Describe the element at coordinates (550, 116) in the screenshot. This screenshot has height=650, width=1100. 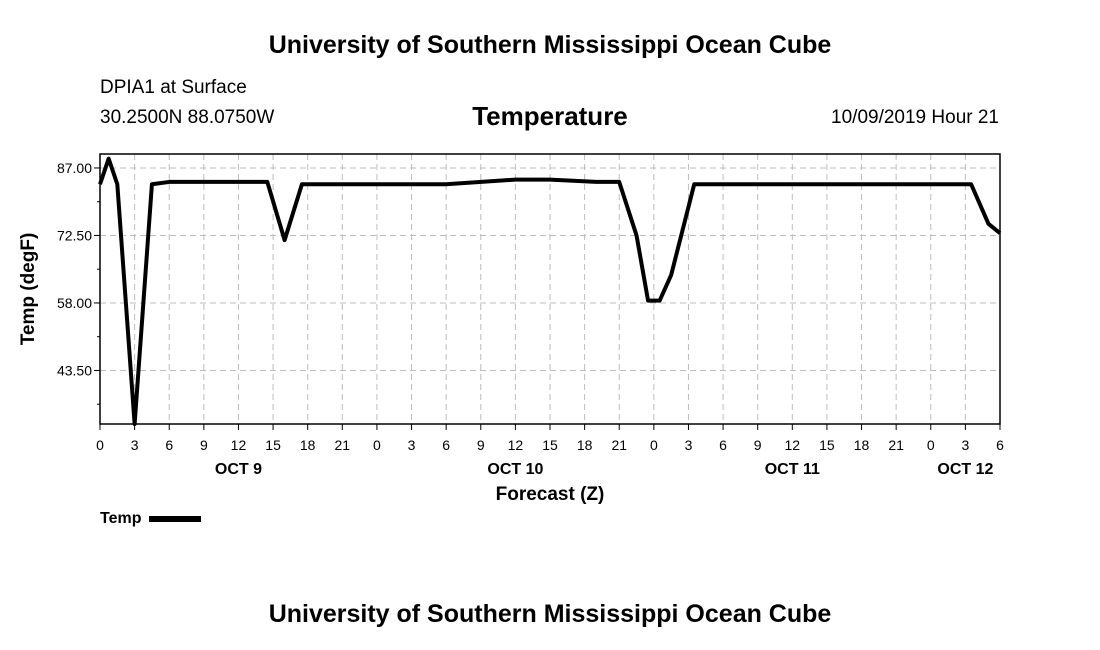
I see `chart-title: Temperature` at that location.